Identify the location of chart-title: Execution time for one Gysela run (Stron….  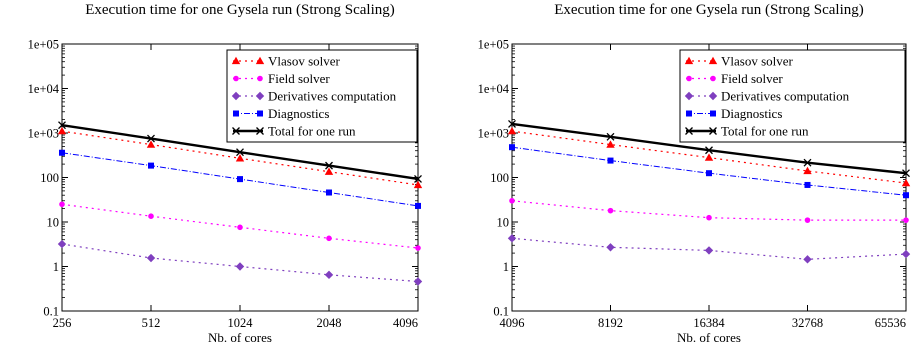
(709, 10).